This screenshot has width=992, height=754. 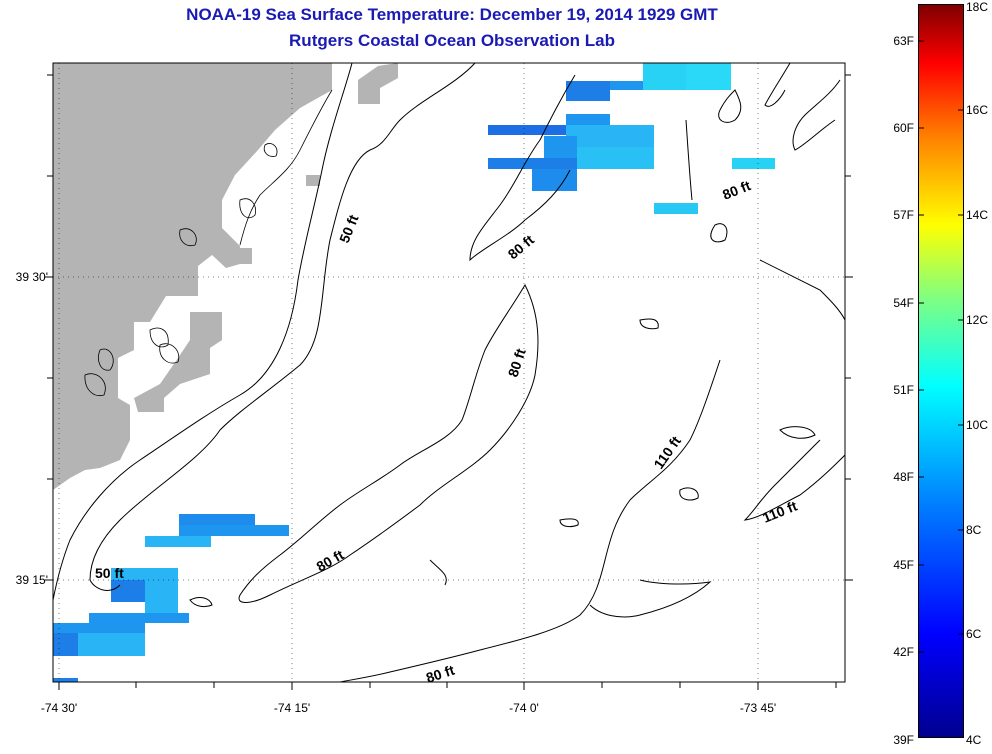 I want to click on lon-label: -74 0', so click(x=524, y=708).